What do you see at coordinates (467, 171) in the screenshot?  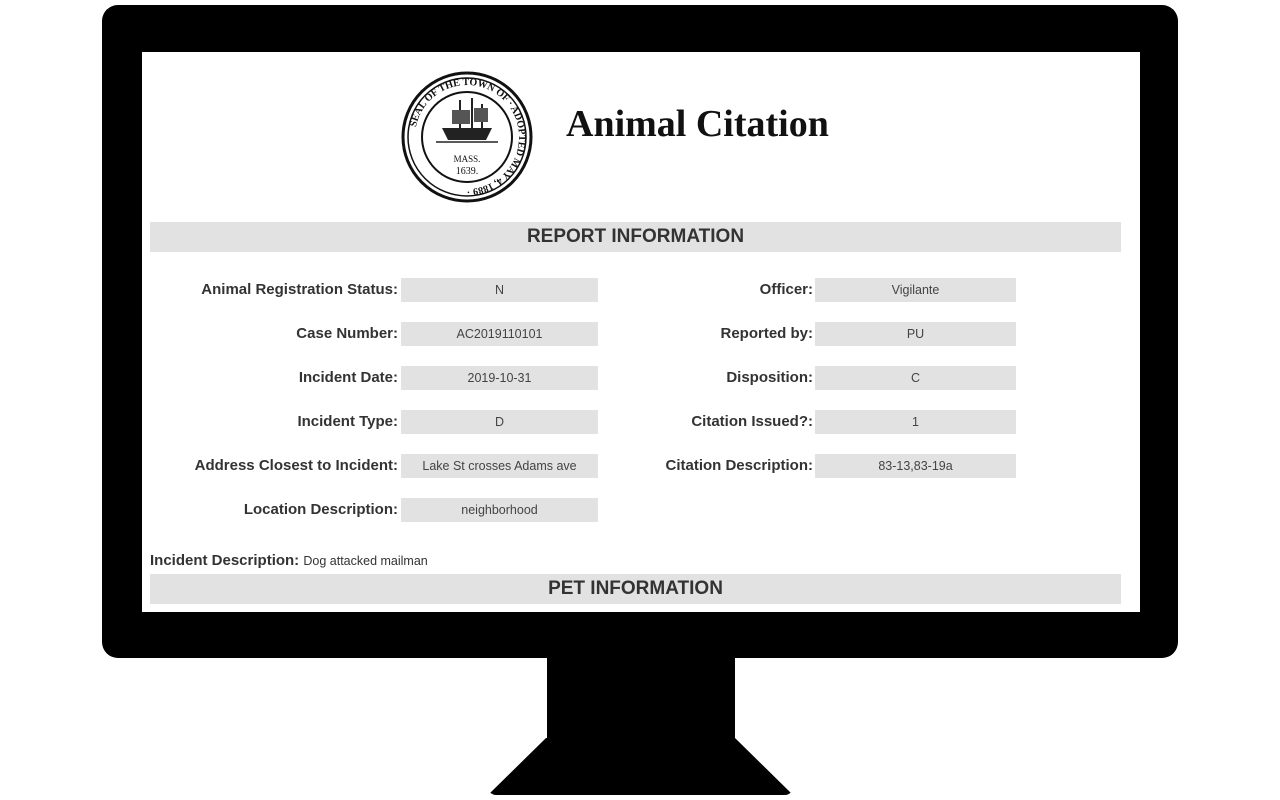 I see `svg-text: 1639.` at bounding box center [467, 171].